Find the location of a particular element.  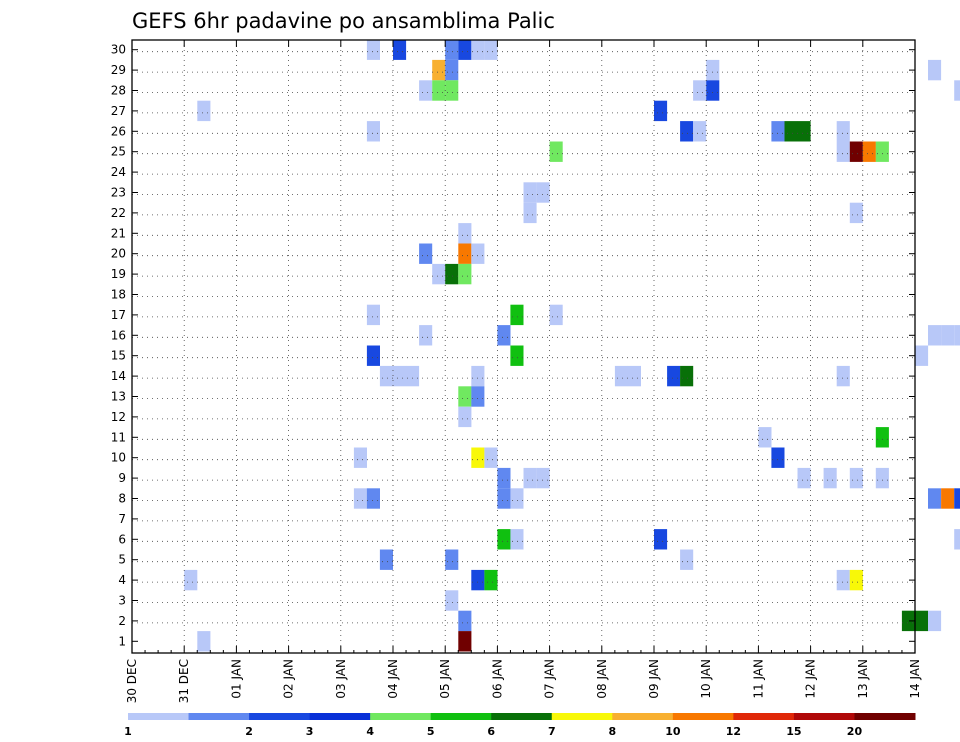

x-tick-label: 31 DEC is located at coordinates (184, 681).